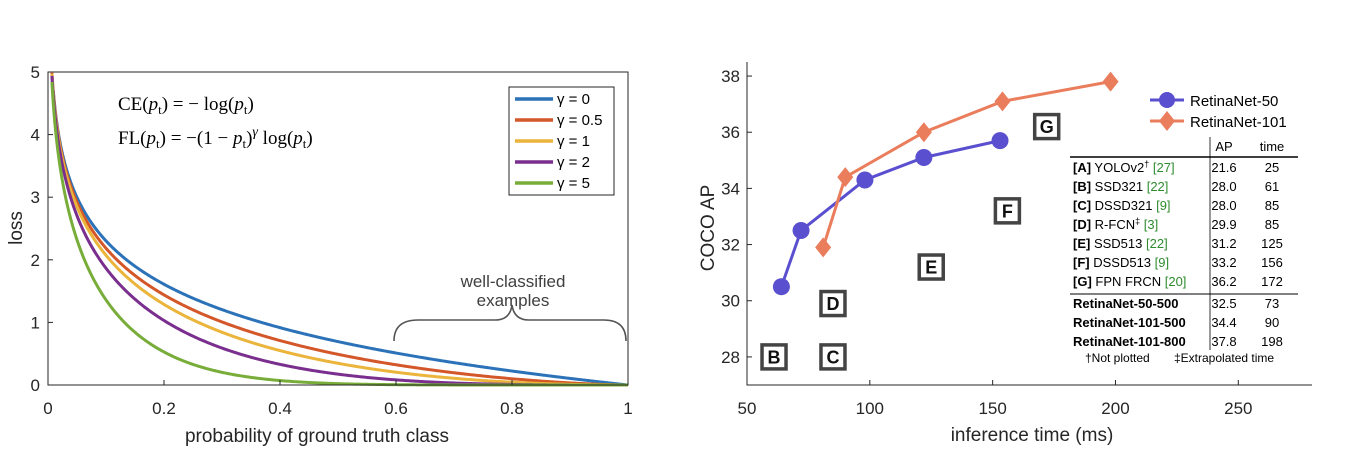 The height and width of the screenshot is (455, 1358). What do you see at coordinates (1238, 122) in the screenshot?
I see `right-legend-label: RetinaNet-101` at bounding box center [1238, 122].